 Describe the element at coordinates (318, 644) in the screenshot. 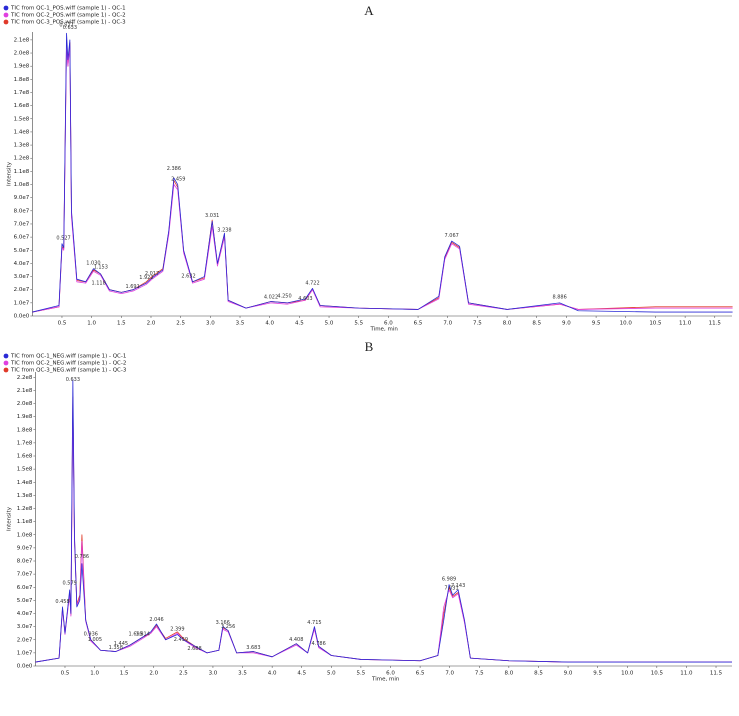

I see `peak-label: 4.786` at that location.